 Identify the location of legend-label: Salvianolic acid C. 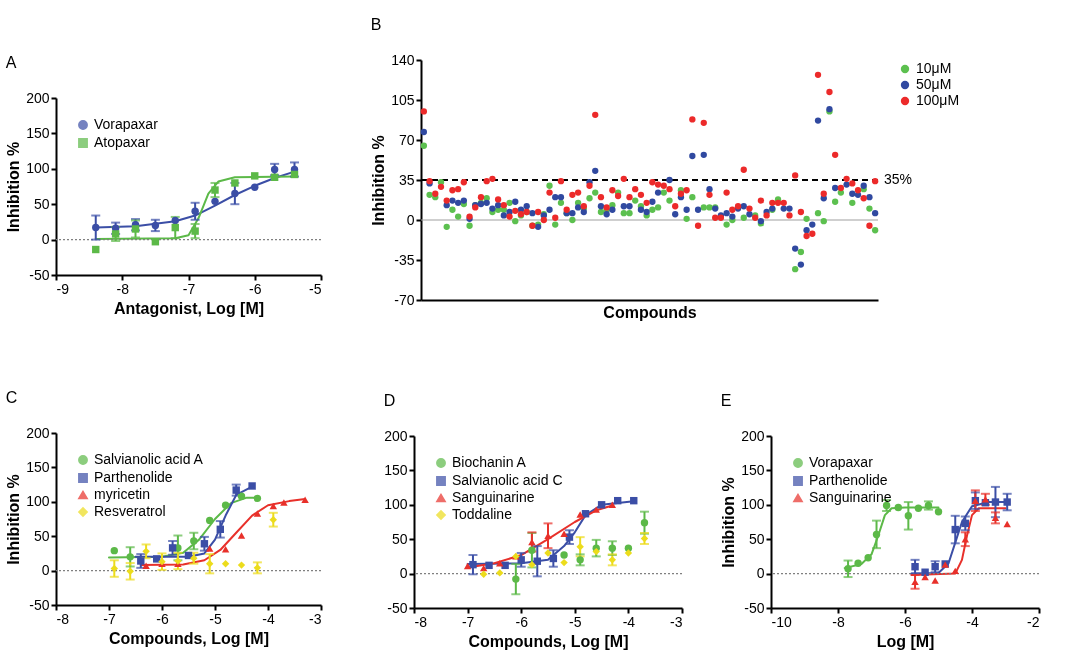
(507, 480).